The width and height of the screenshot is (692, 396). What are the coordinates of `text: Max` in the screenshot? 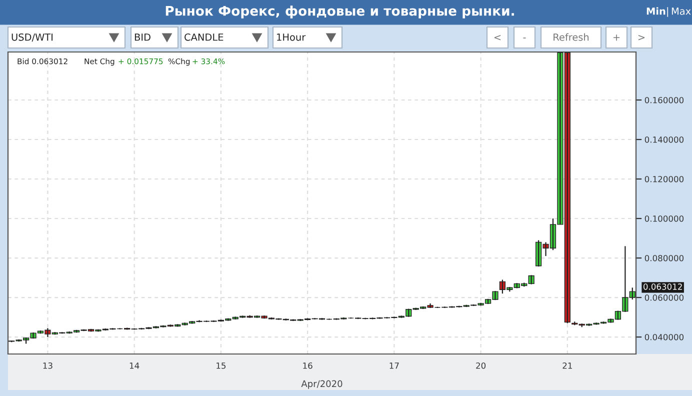 It's located at (681, 11).